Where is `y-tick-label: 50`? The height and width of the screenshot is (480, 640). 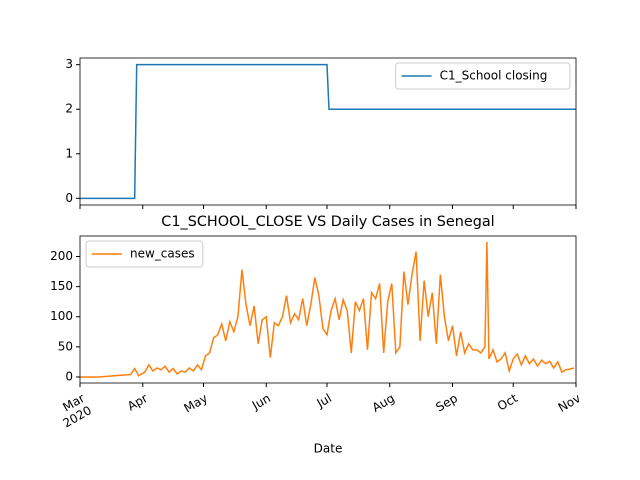
y-tick-label: 50 is located at coordinates (65, 346).